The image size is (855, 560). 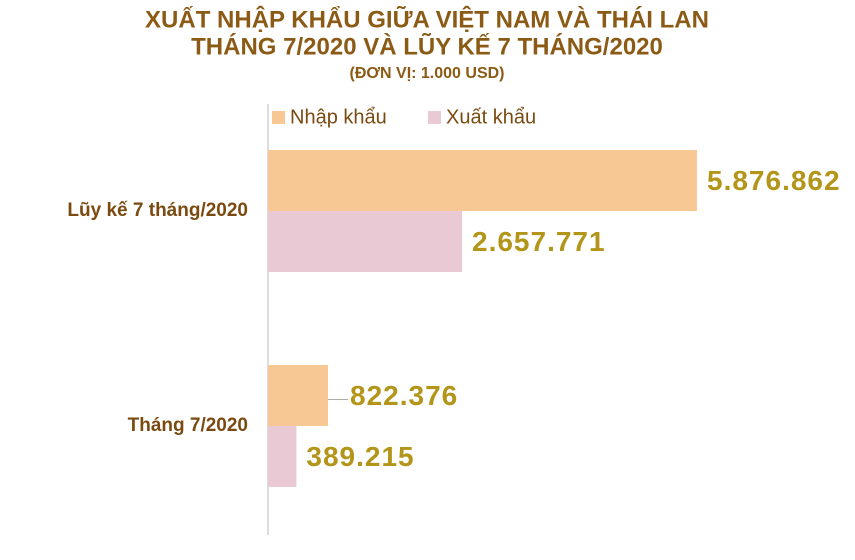 What do you see at coordinates (539, 241) in the screenshot?
I see `value-label: 2.657.771` at bounding box center [539, 241].